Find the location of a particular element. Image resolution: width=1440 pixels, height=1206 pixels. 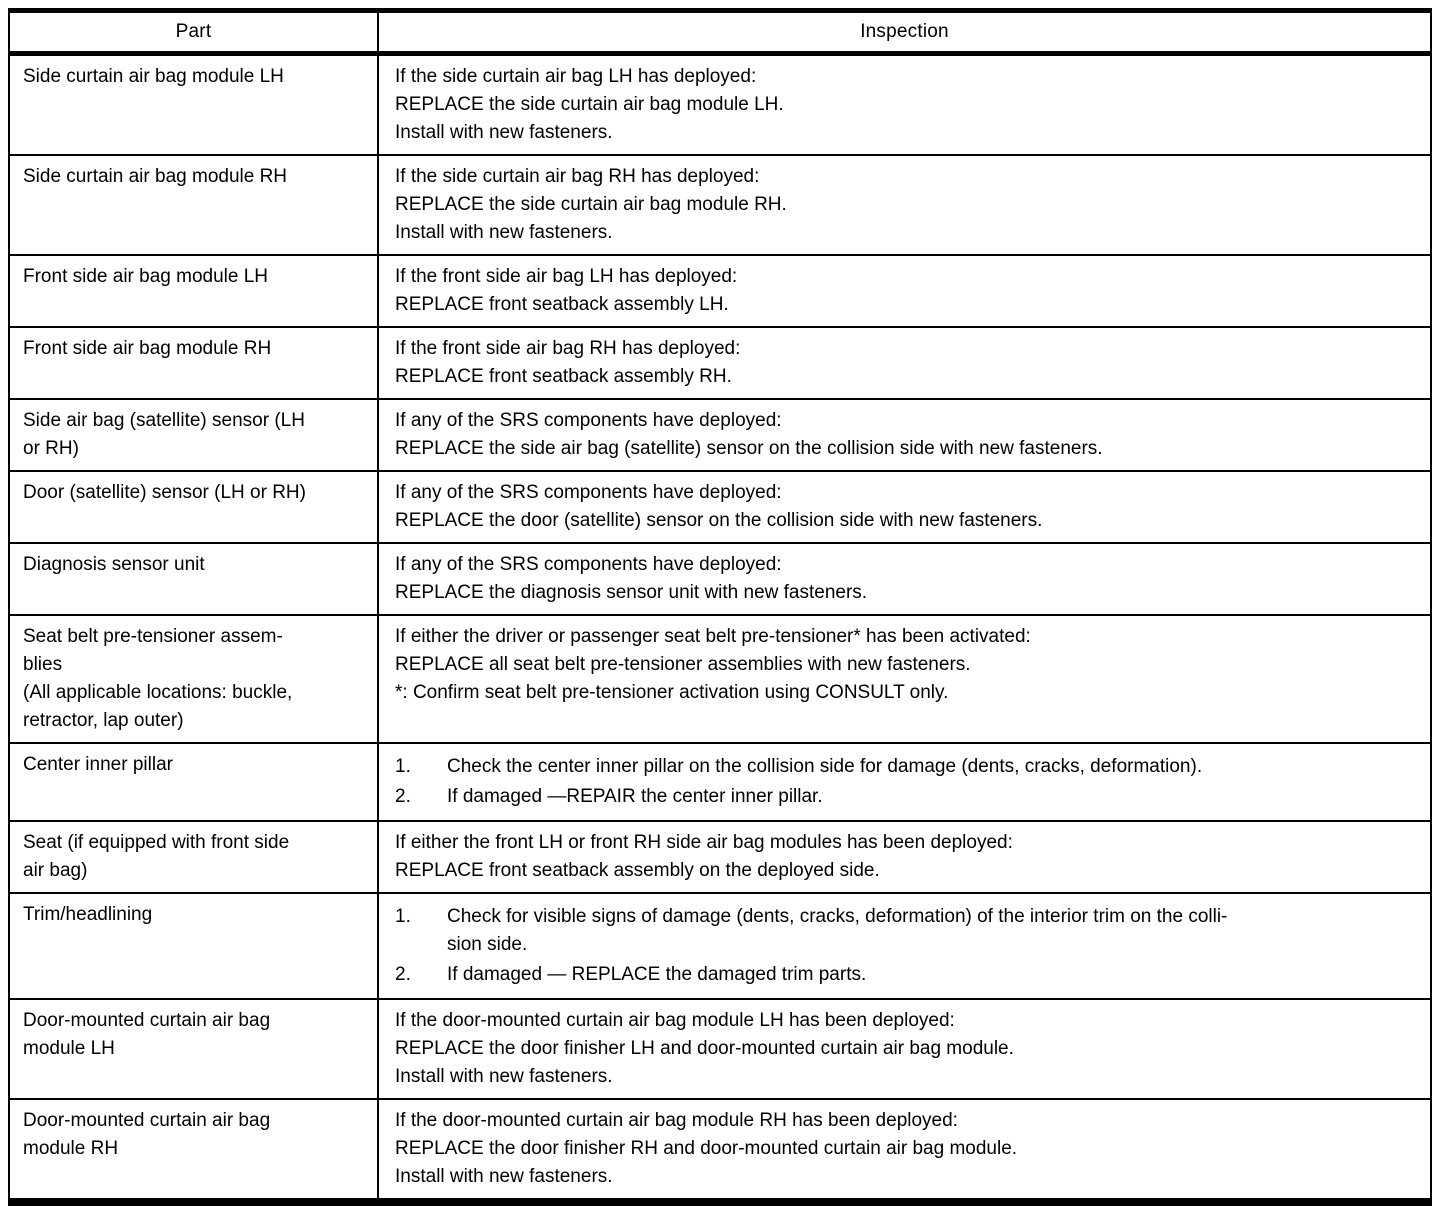

part-cell: Diagnosis sensor unit is located at coordinates (194, 579).